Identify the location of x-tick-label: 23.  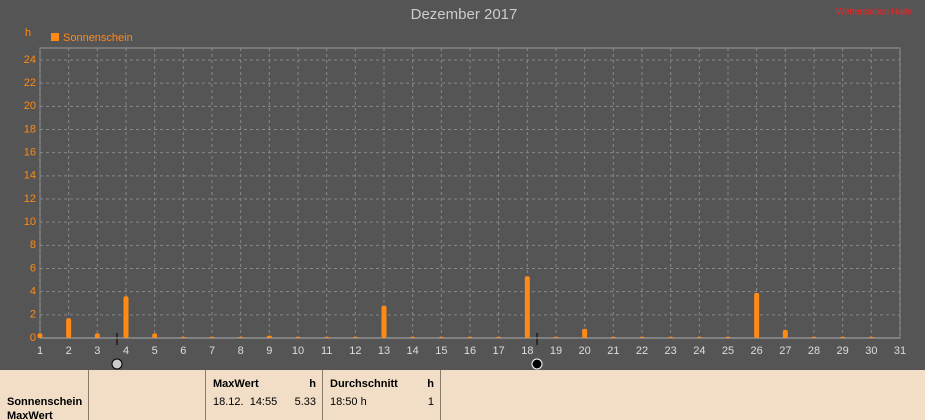
(671, 351).